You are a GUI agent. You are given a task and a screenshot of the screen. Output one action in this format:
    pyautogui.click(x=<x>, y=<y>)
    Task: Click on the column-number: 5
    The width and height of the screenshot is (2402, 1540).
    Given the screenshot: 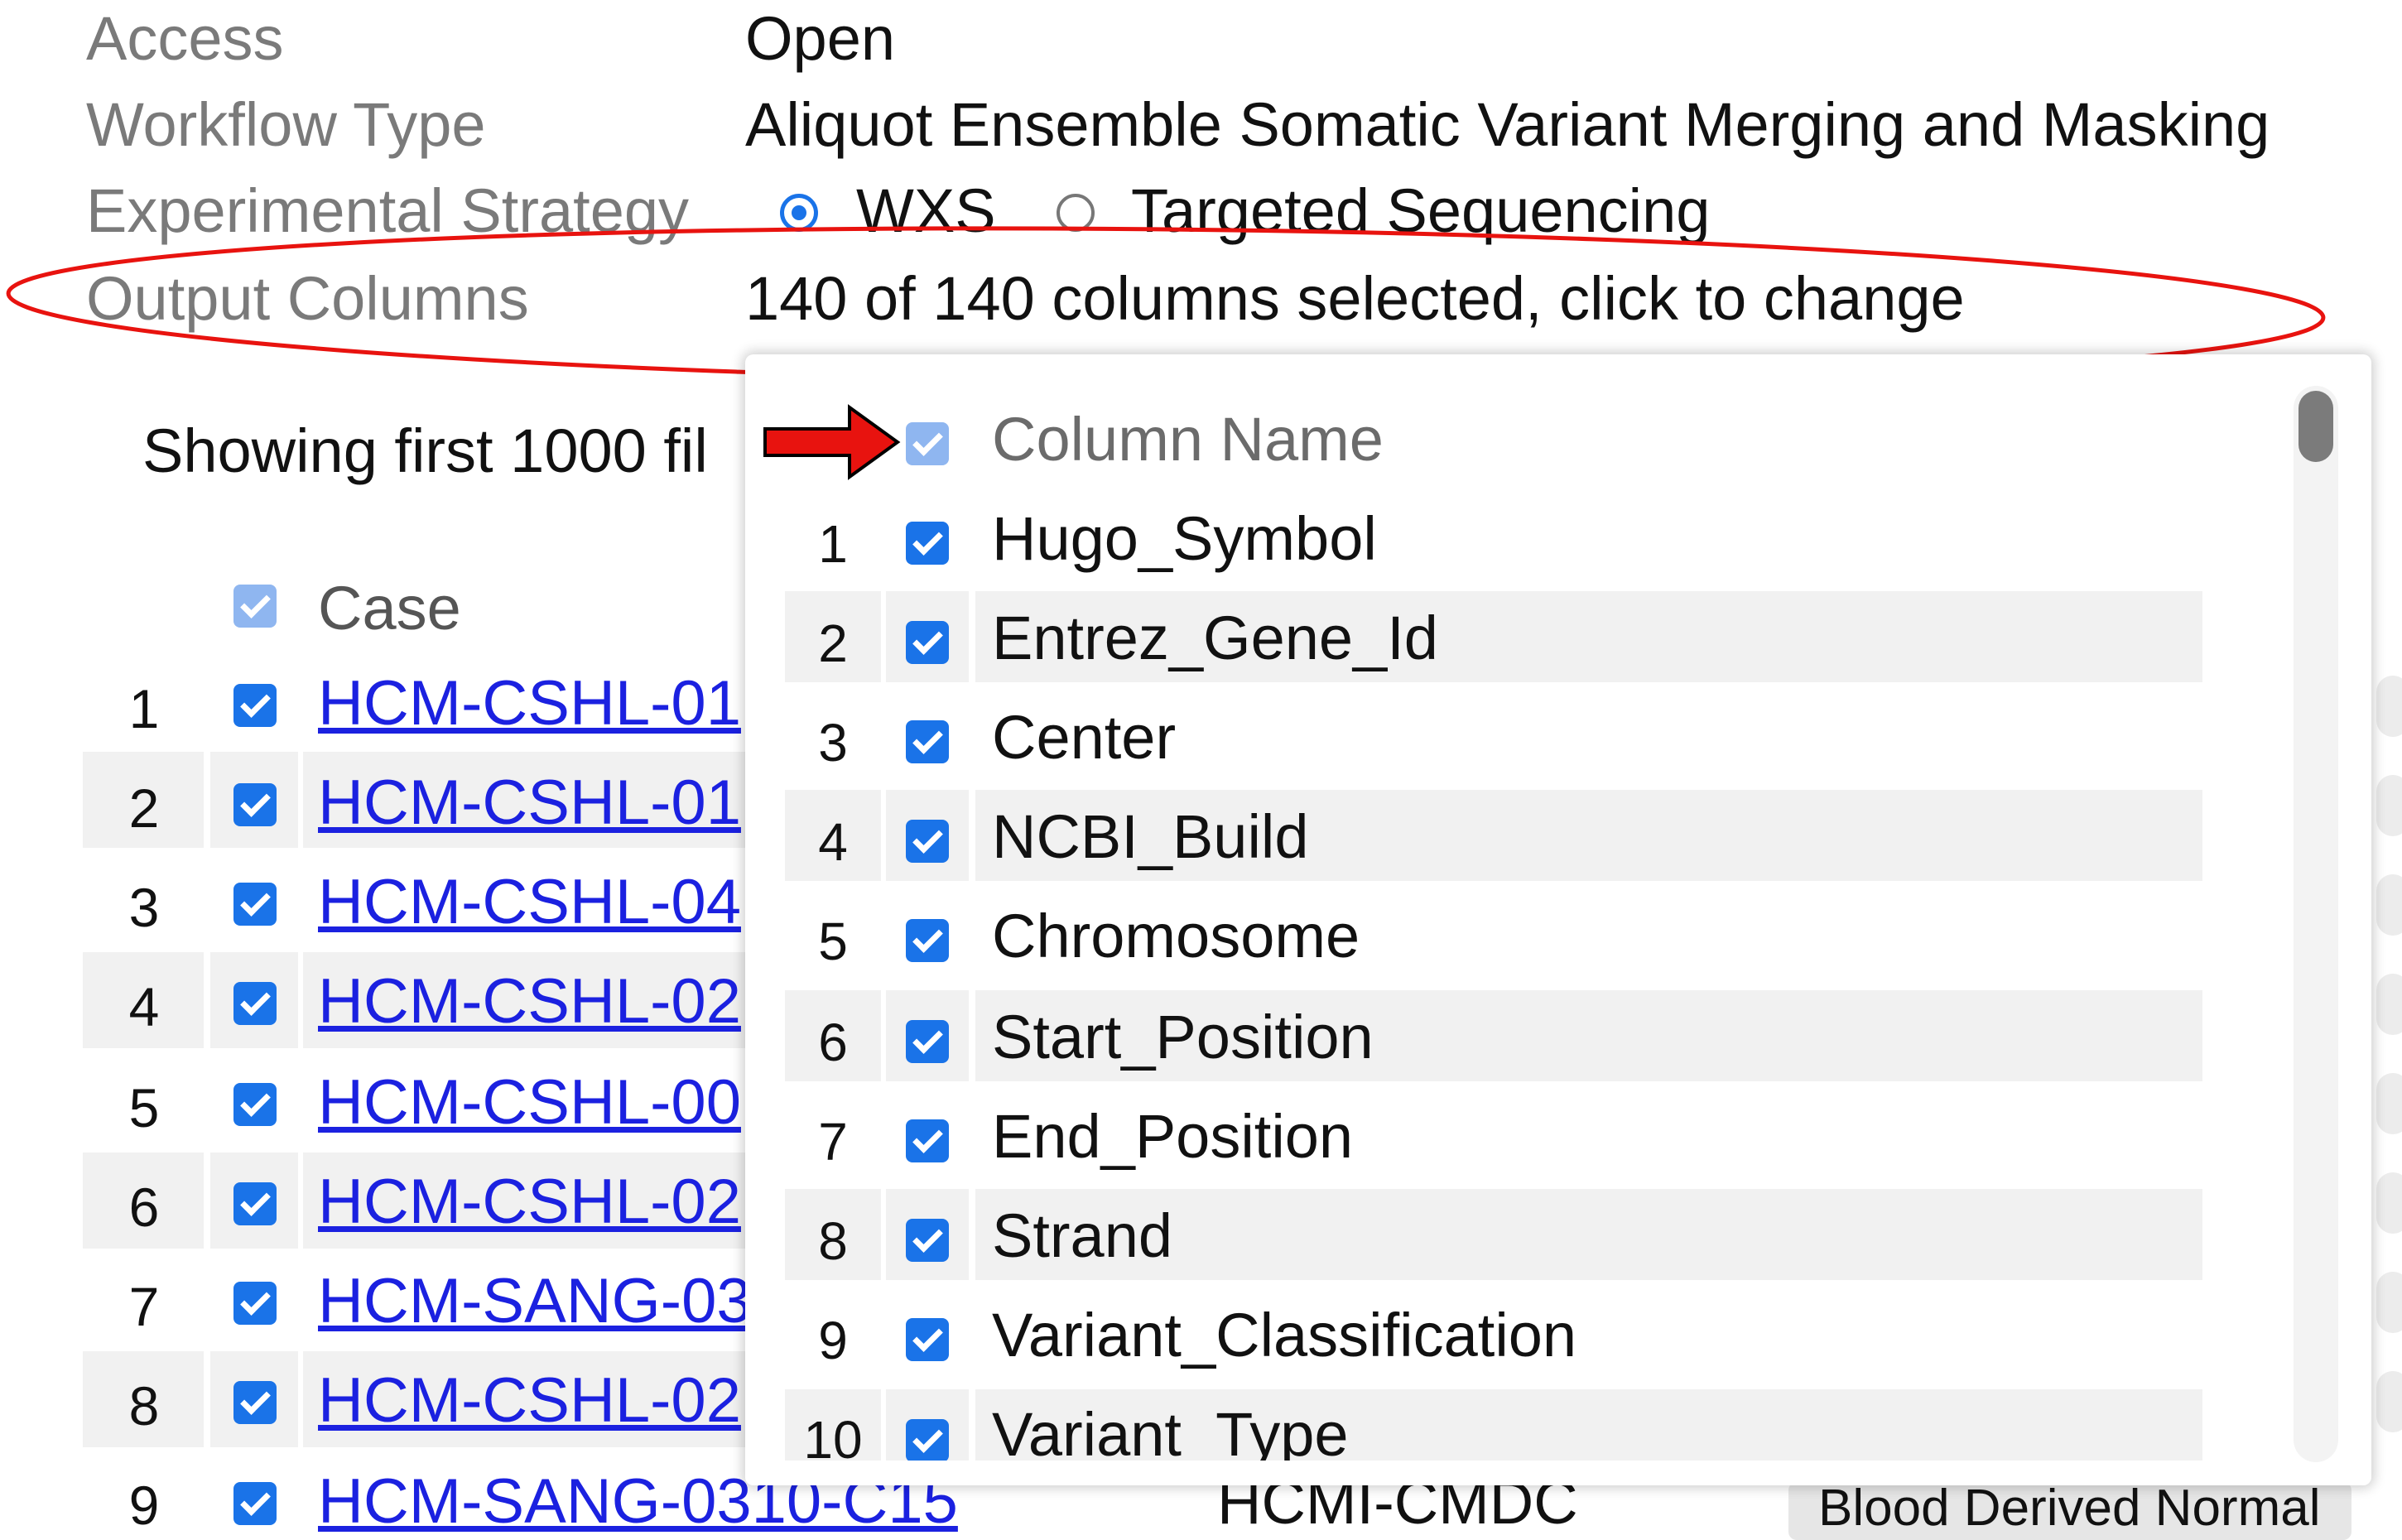 What is the action you would take?
    pyautogui.click(x=833, y=942)
    